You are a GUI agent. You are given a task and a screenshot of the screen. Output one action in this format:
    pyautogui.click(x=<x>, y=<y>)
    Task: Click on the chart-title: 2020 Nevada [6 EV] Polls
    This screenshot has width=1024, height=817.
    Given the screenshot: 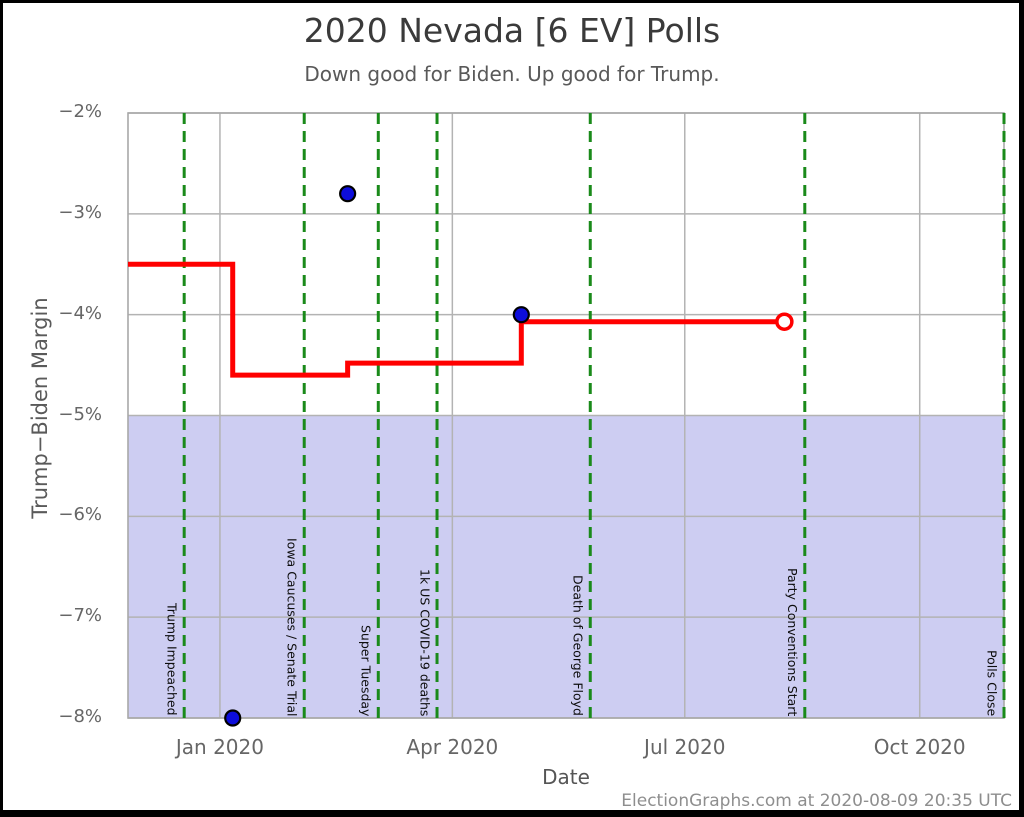 What is the action you would take?
    pyautogui.click(x=512, y=30)
    